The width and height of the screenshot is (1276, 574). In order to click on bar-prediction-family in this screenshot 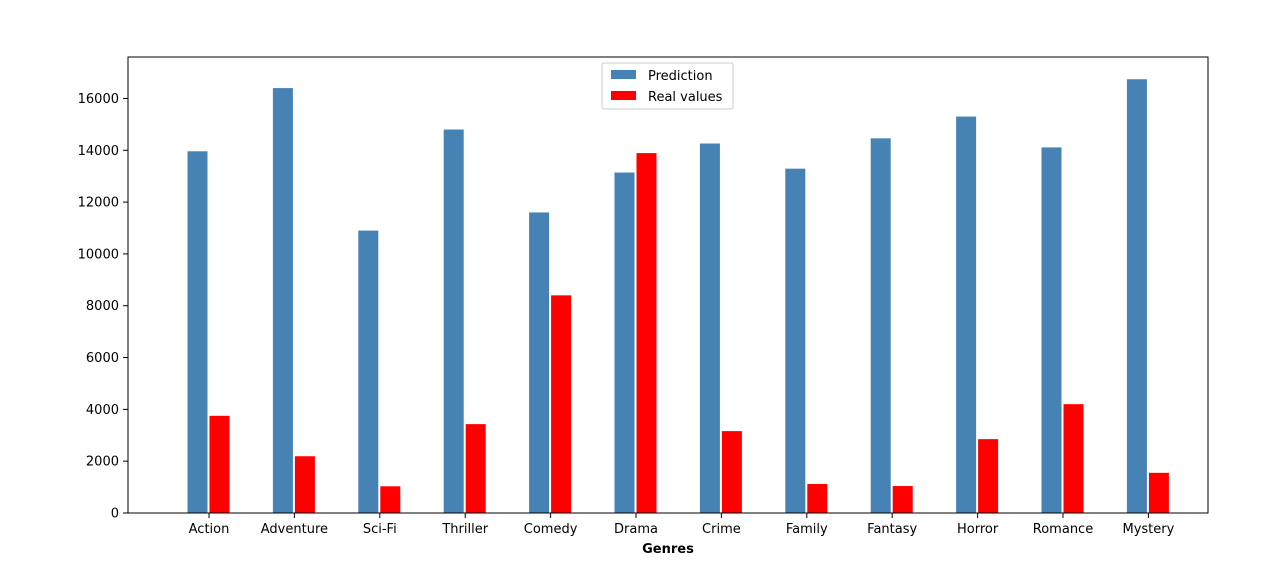, I will do `click(795, 340)`.